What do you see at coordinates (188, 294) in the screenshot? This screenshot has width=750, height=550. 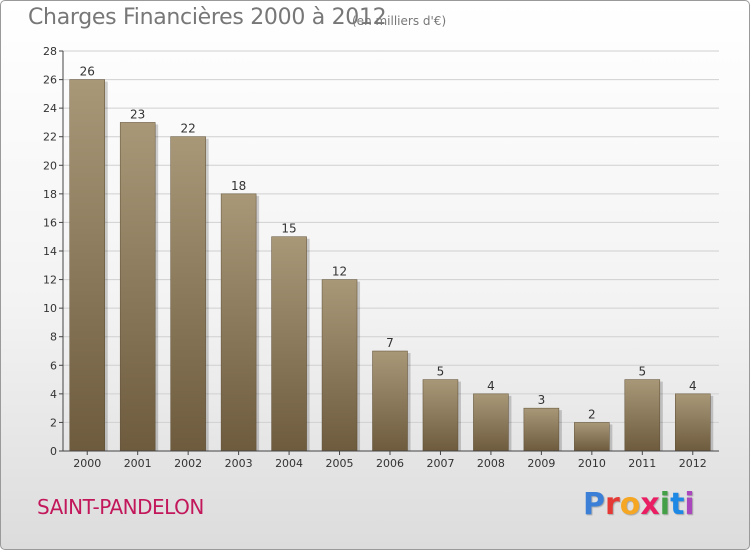 I see `bar-2002` at bounding box center [188, 294].